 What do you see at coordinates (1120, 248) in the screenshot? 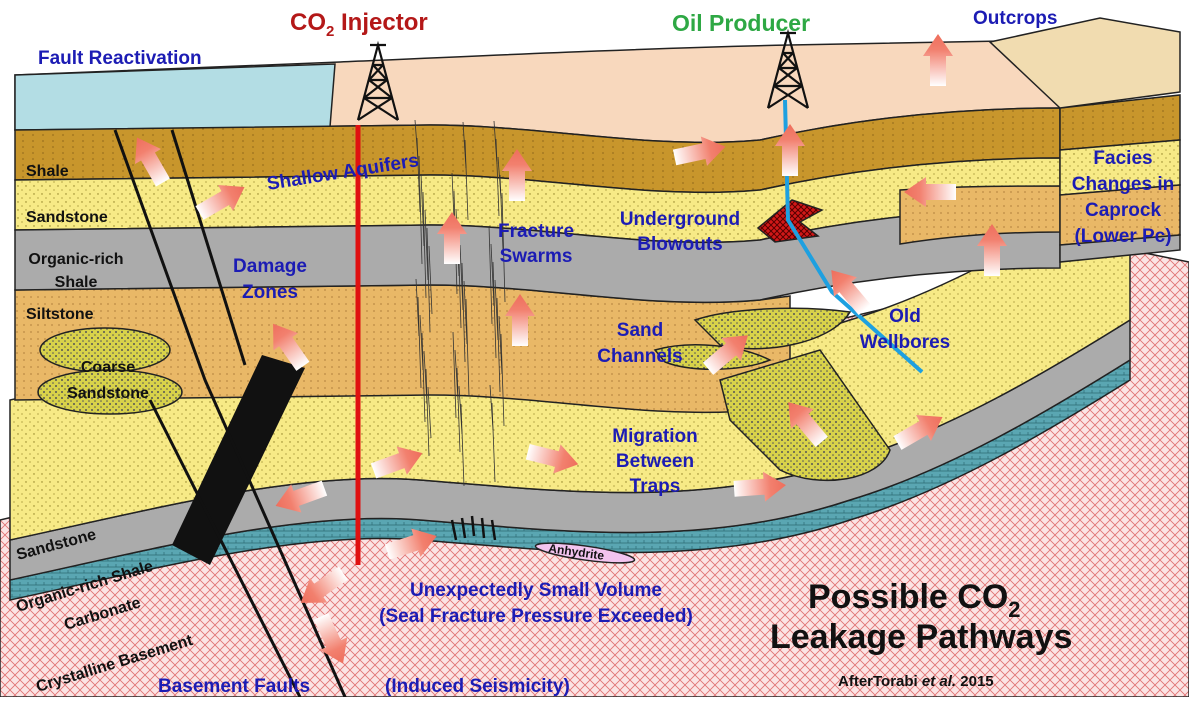
I see `block-face` at bounding box center [1120, 248].